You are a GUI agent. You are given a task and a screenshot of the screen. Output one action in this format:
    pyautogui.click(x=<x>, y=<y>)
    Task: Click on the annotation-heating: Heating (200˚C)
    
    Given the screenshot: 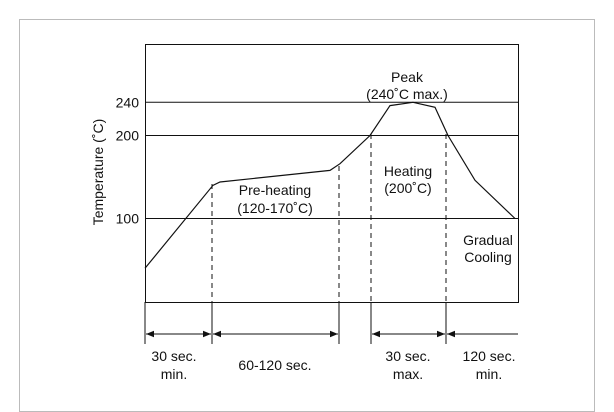 What is the action you would take?
    pyautogui.click(x=408, y=179)
    